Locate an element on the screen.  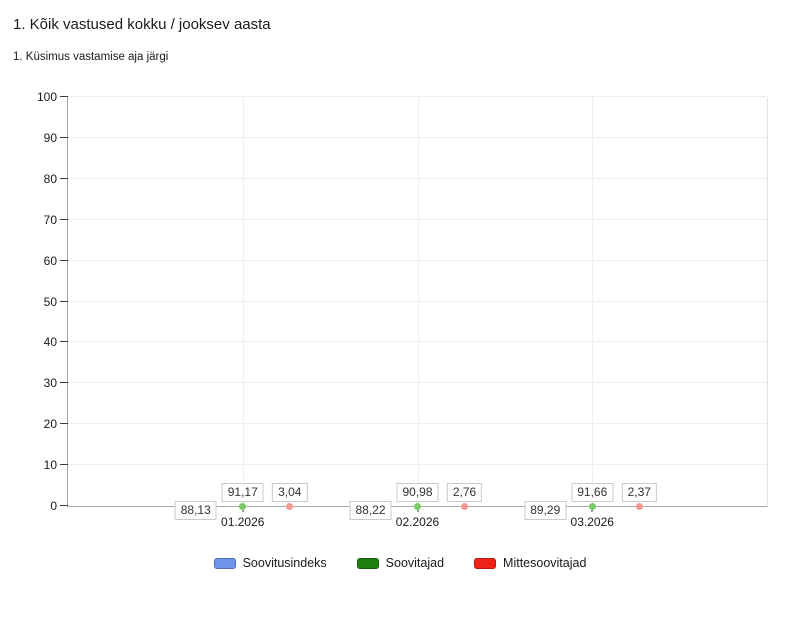
y-axis-tick-label: 10 is located at coordinates (50, 465).